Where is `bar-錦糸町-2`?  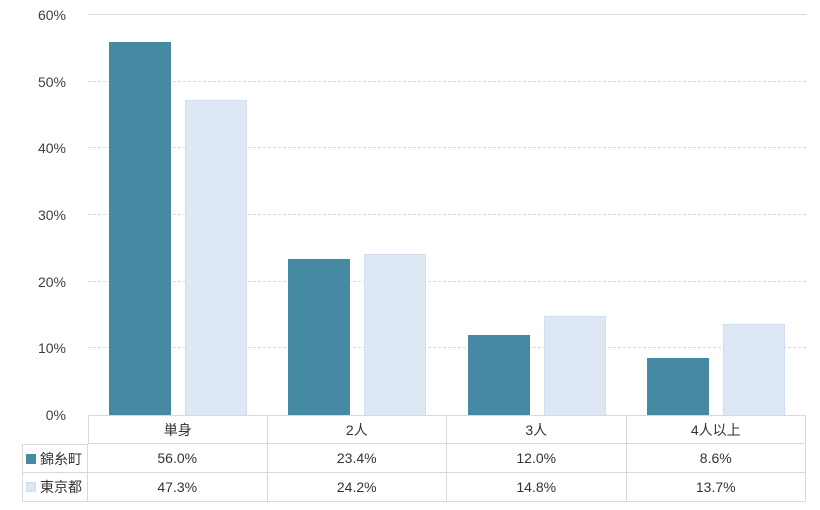 bar-錦糸町-2 is located at coordinates (498, 375).